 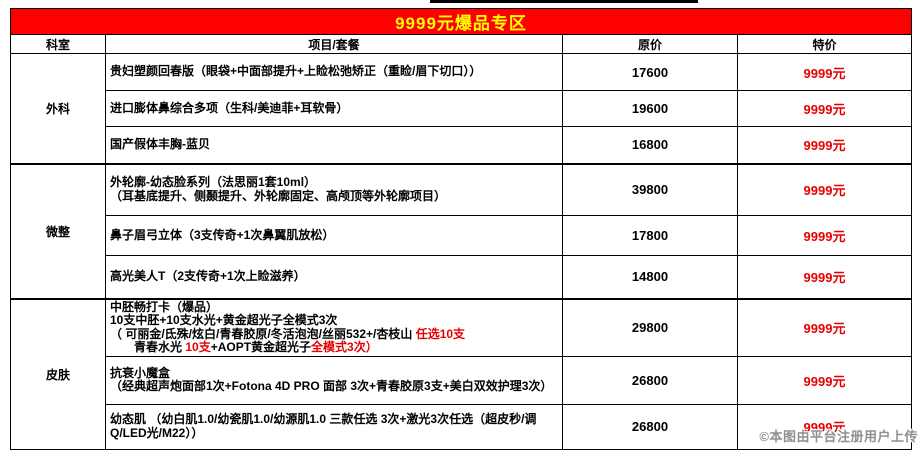 What do you see at coordinates (824, 44) in the screenshot?
I see `header-special-price: 特价` at bounding box center [824, 44].